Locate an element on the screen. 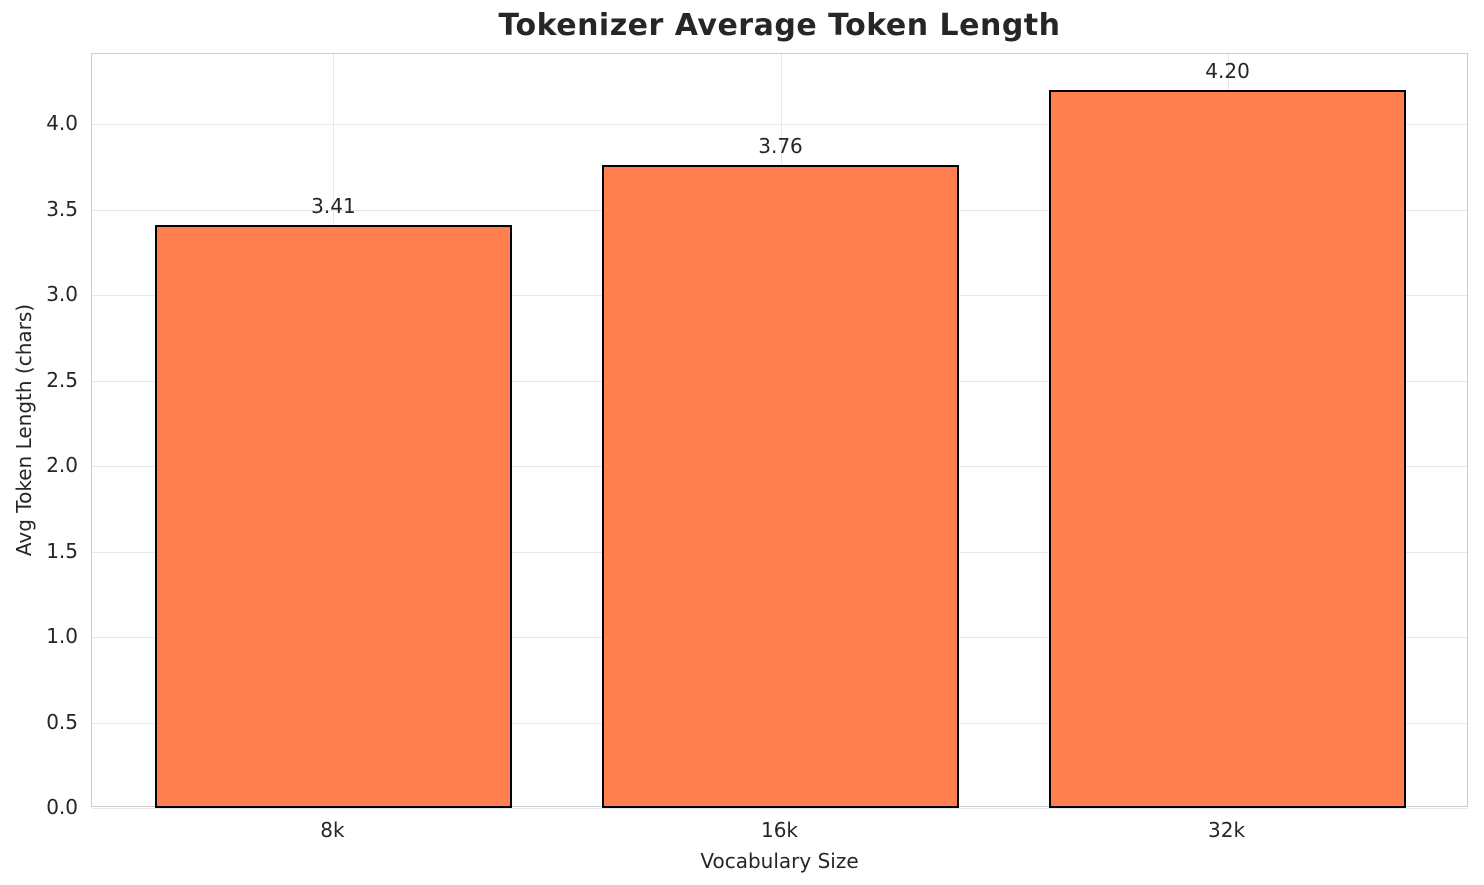  y-tick-label: 0.5 is located at coordinates (62, 721).